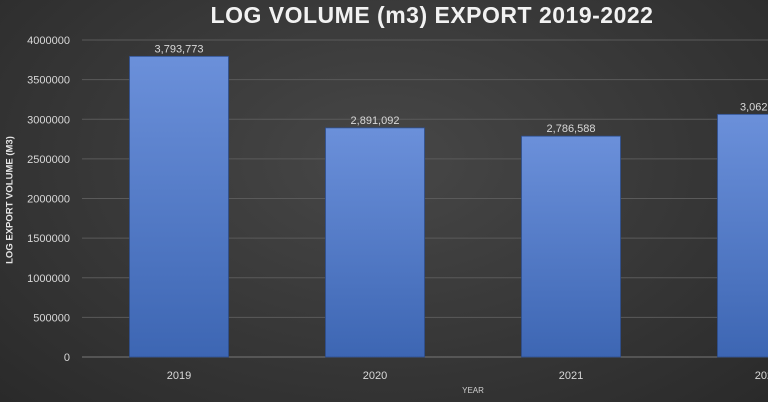  Describe the element at coordinates (48, 120) in the screenshot. I see `y-tick-label: 3000000` at that location.